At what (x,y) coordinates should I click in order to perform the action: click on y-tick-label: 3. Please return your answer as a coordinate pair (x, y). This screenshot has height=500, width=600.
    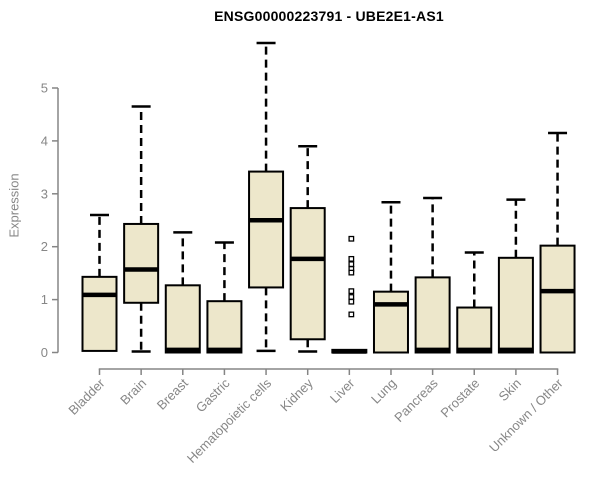
    Looking at the image, I should click on (44, 193).